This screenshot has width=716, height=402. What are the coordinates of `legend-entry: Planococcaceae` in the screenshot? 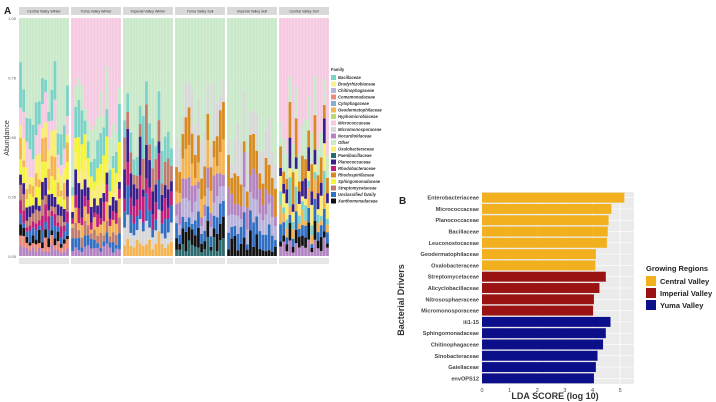 It's located at (354, 162).